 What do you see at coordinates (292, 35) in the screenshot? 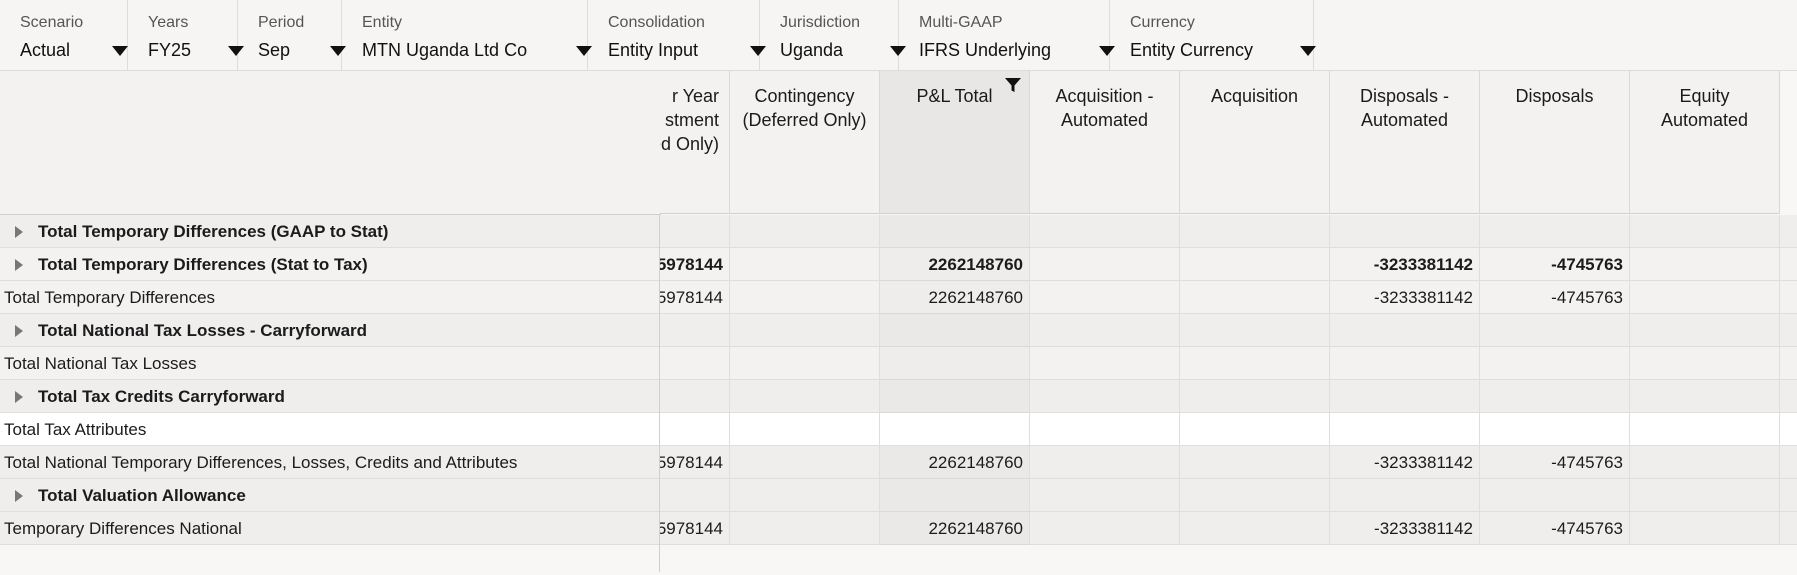
I see `pov-dropdown-period: Period Sep` at bounding box center [292, 35].